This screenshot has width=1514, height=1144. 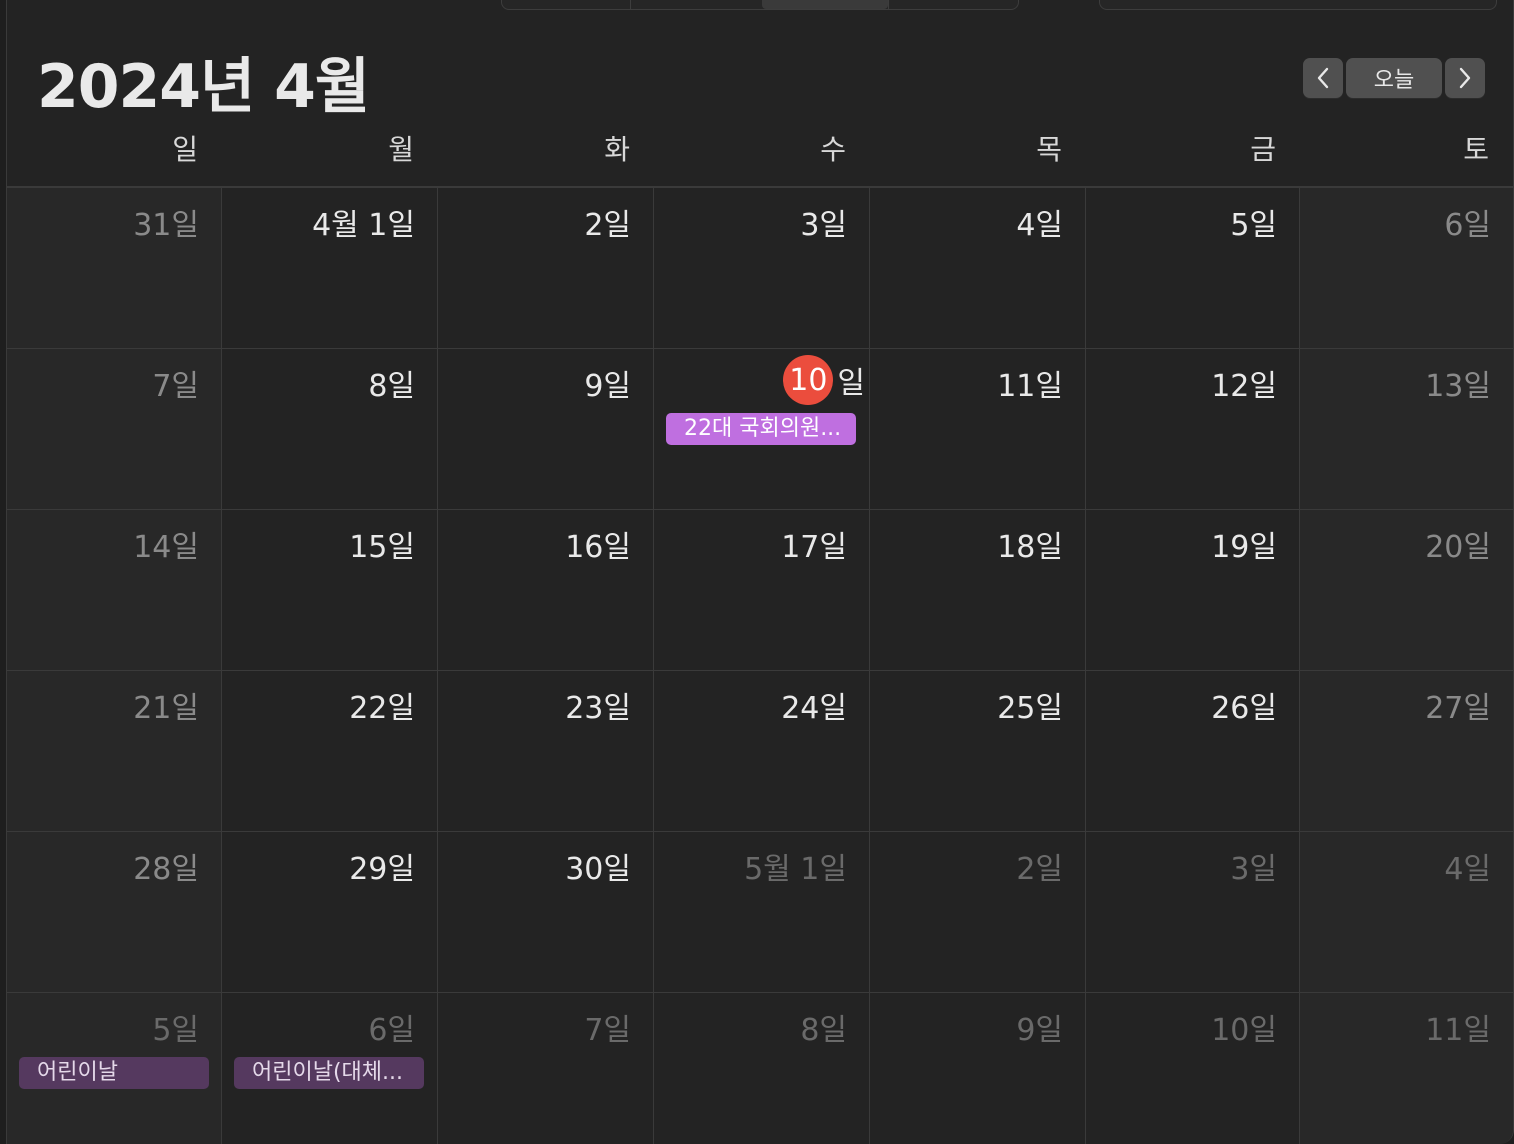 What do you see at coordinates (330, 590) in the screenshot?
I see `day-cell: 15일` at bounding box center [330, 590].